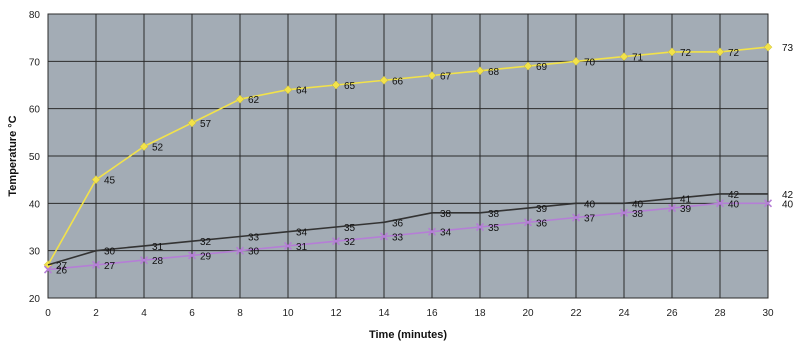  I want to click on y-axis-ticks: 20 30 40 50 60 70 80, so click(35, 157).